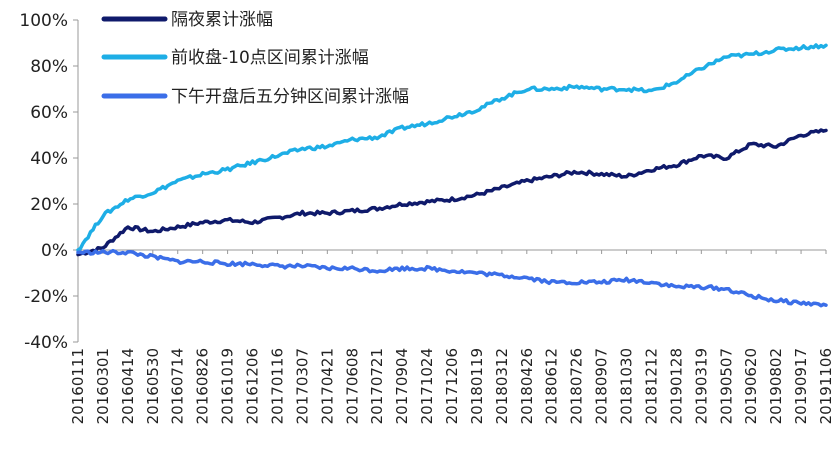 The height and width of the screenshot is (456, 834). I want to click on y-tick-label: 40%, so click(49, 159).